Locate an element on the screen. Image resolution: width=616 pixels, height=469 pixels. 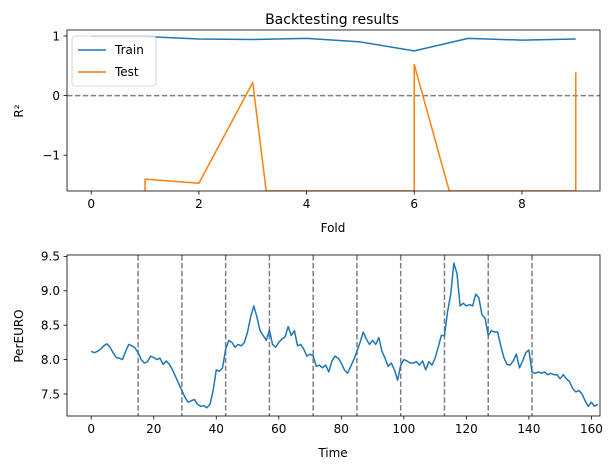
x-tick-label: 2 is located at coordinates (199, 204).